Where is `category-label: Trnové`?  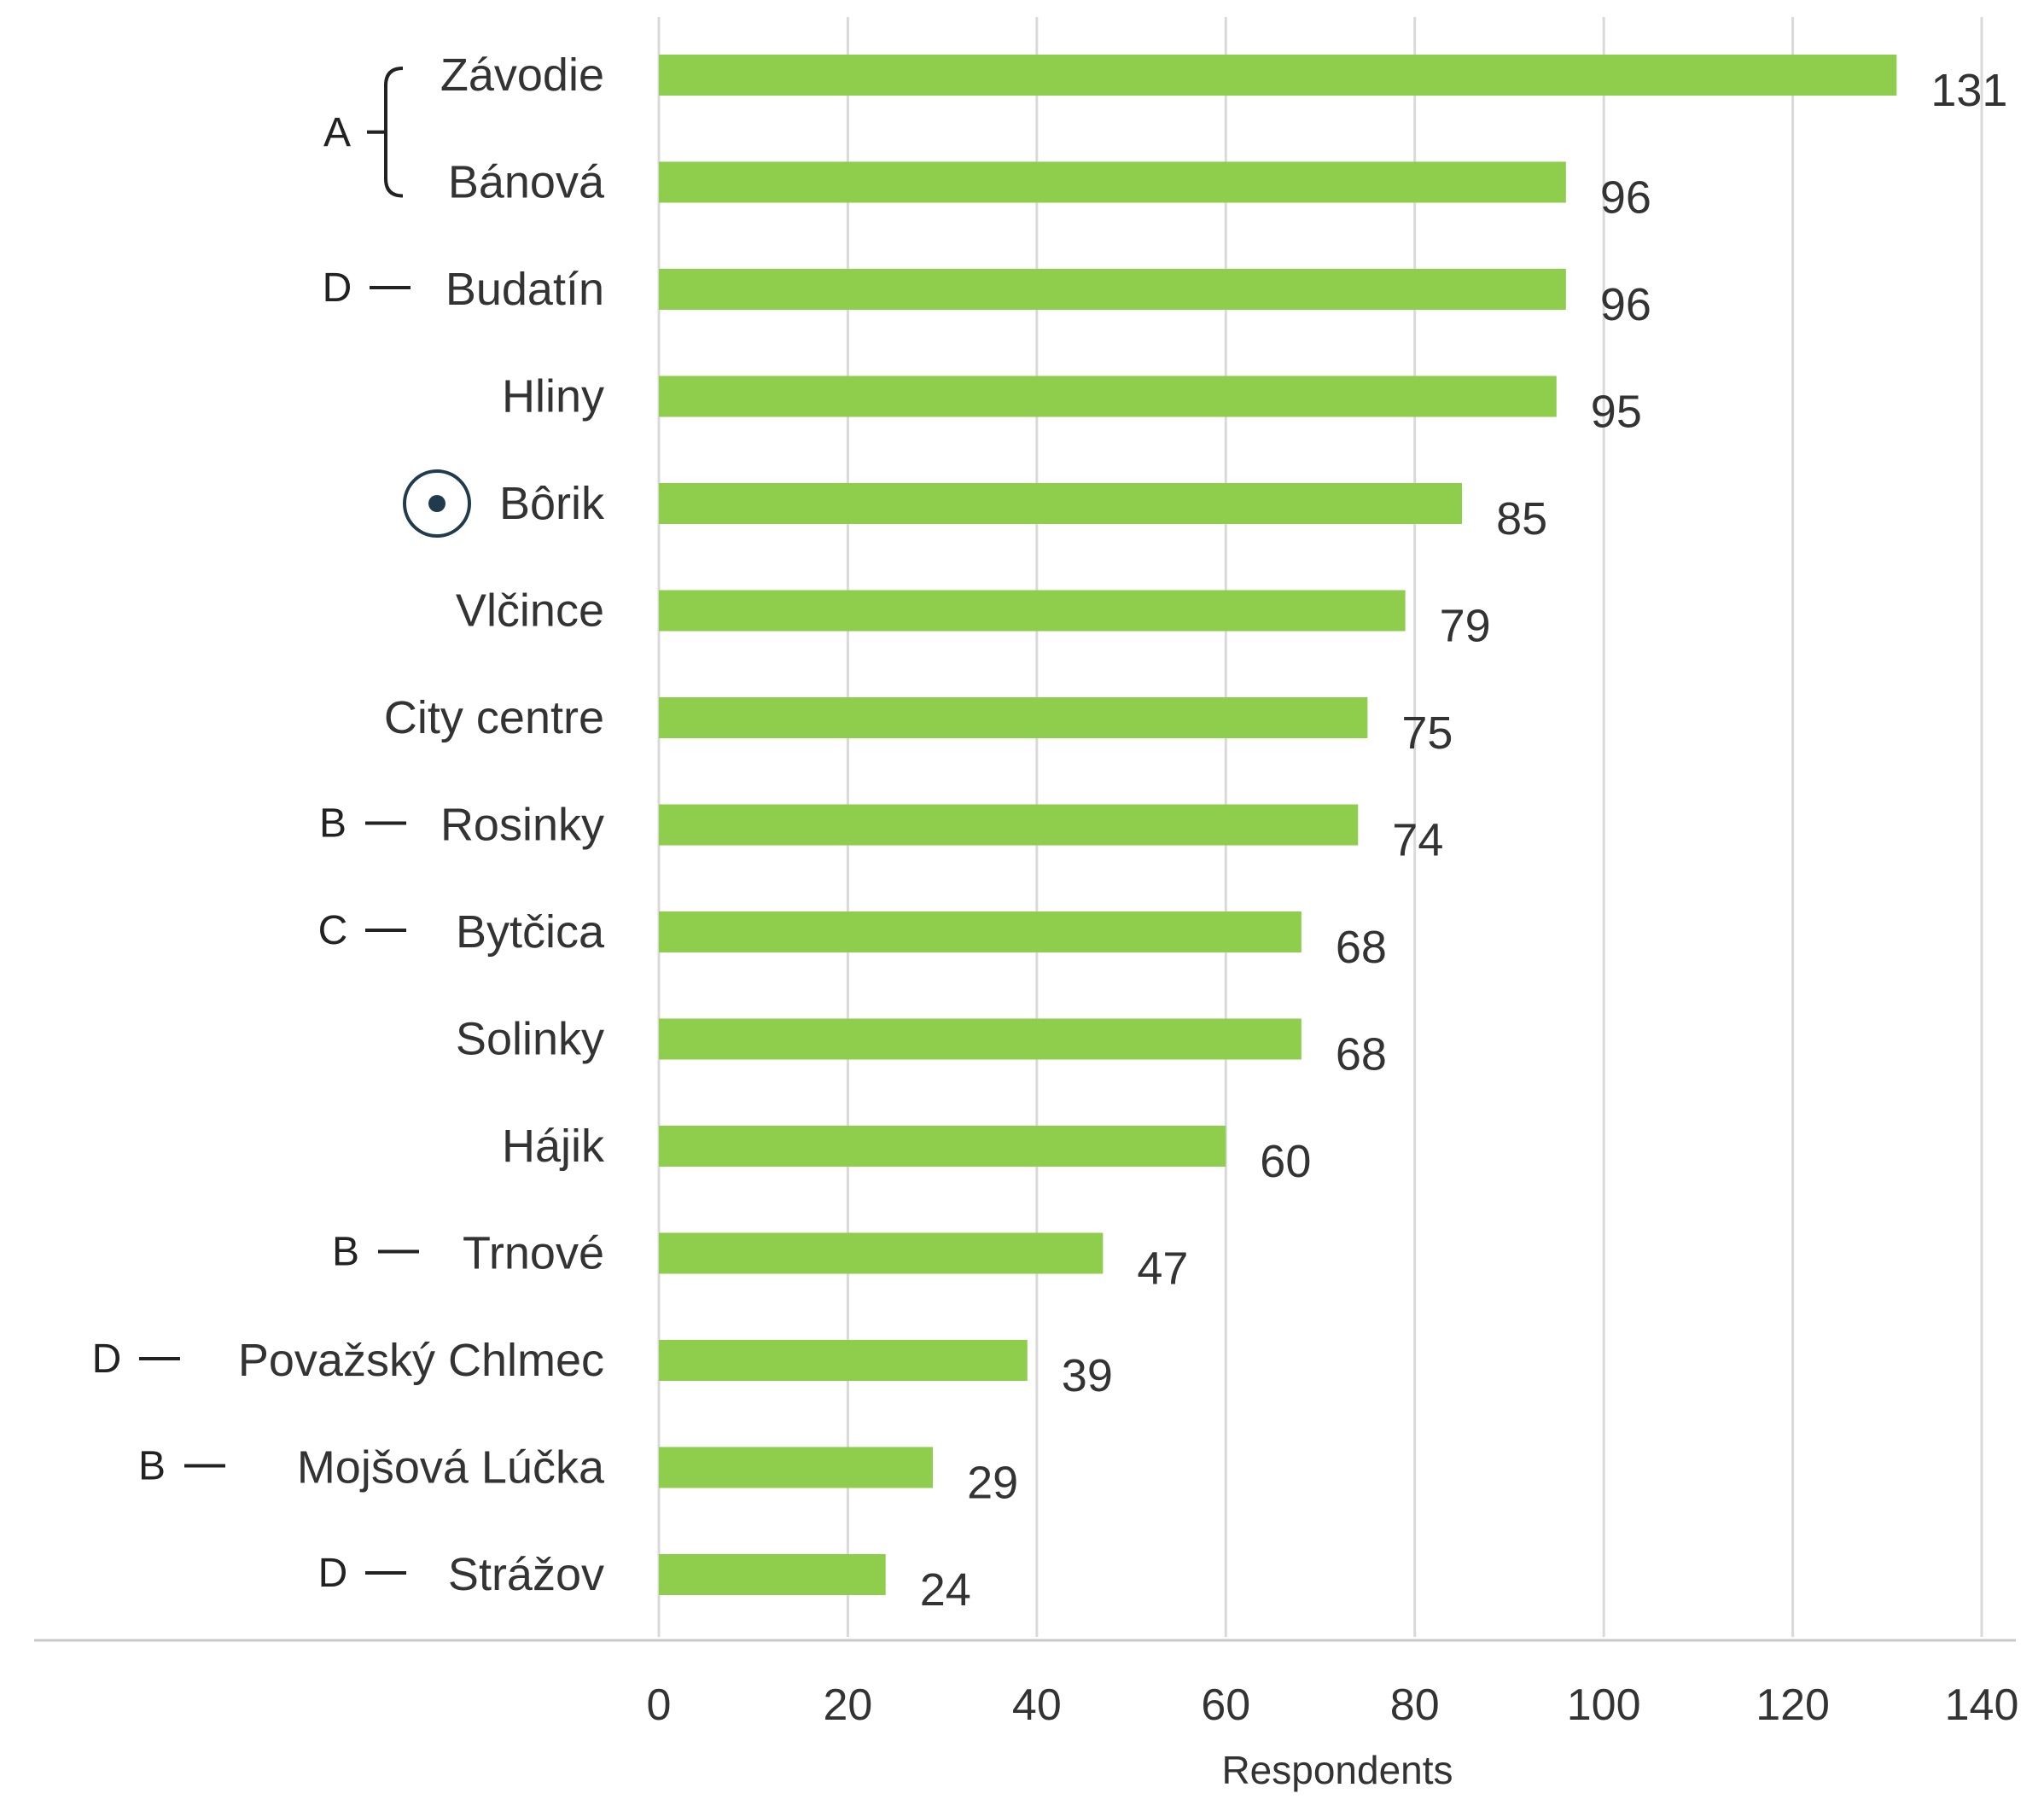 category-label: Trnové is located at coordinates (533, 1254).